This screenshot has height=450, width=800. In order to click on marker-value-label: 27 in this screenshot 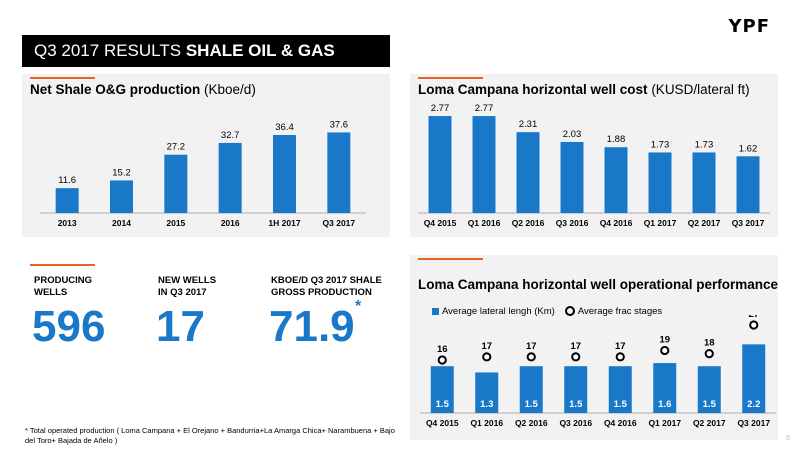, I will do `click(753, 317)`.